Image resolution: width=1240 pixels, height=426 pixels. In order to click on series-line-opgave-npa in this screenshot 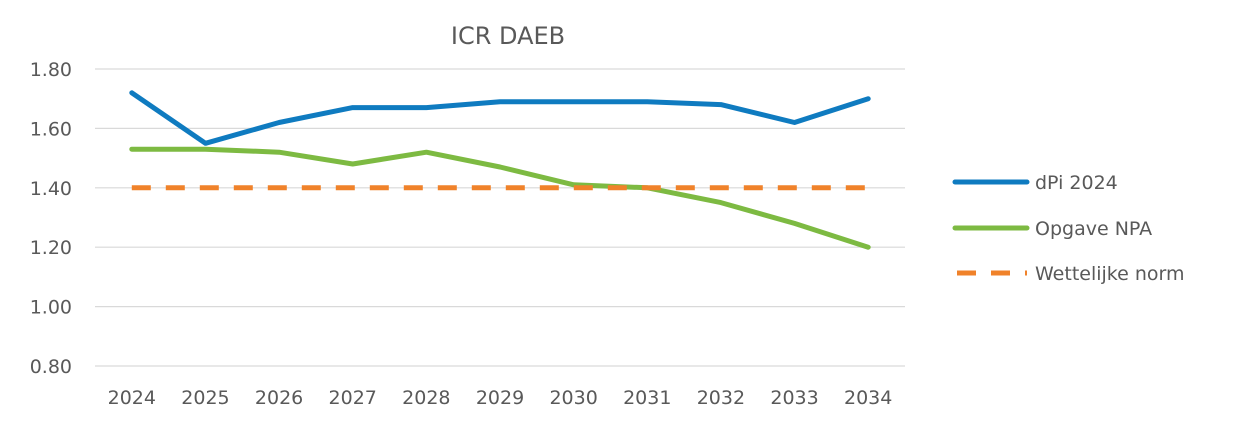, I will do `click(500, 198)`.